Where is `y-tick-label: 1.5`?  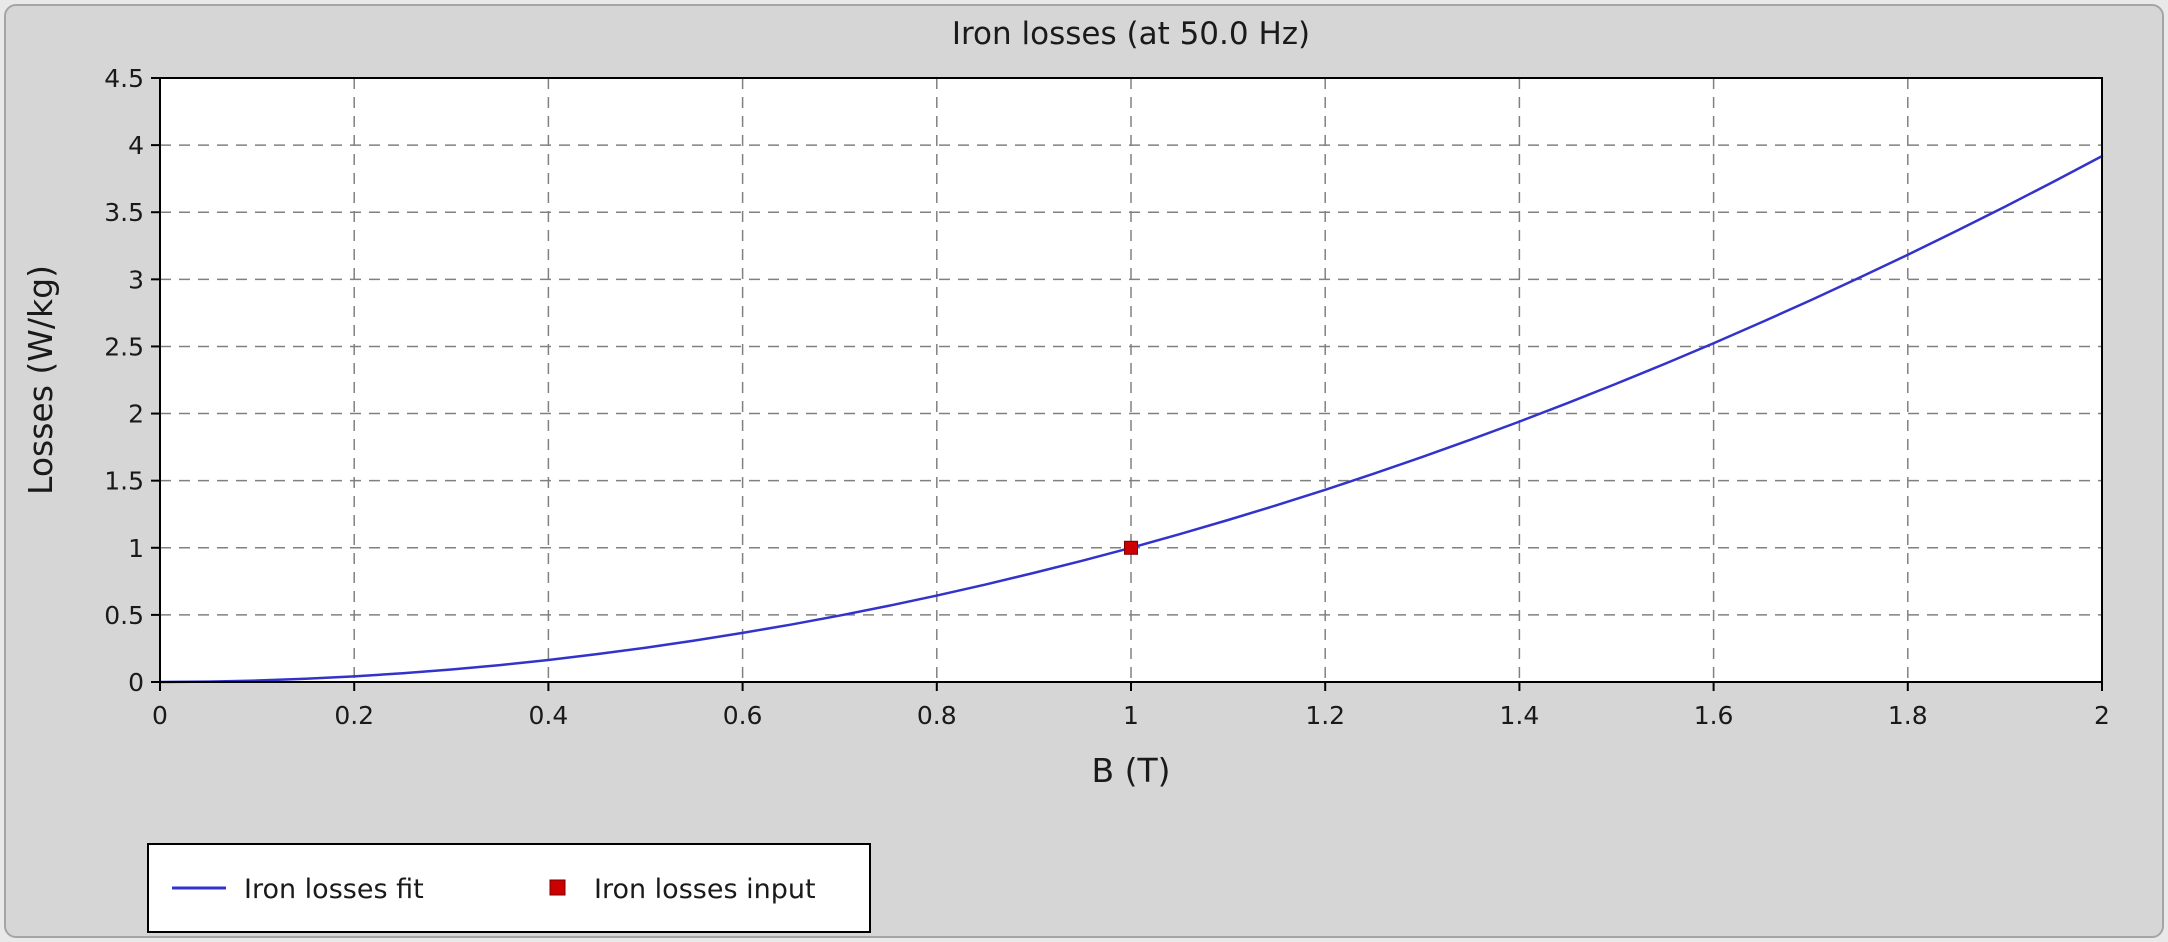
y-tick-label: 1.5 is located at coordinates (124, 481).